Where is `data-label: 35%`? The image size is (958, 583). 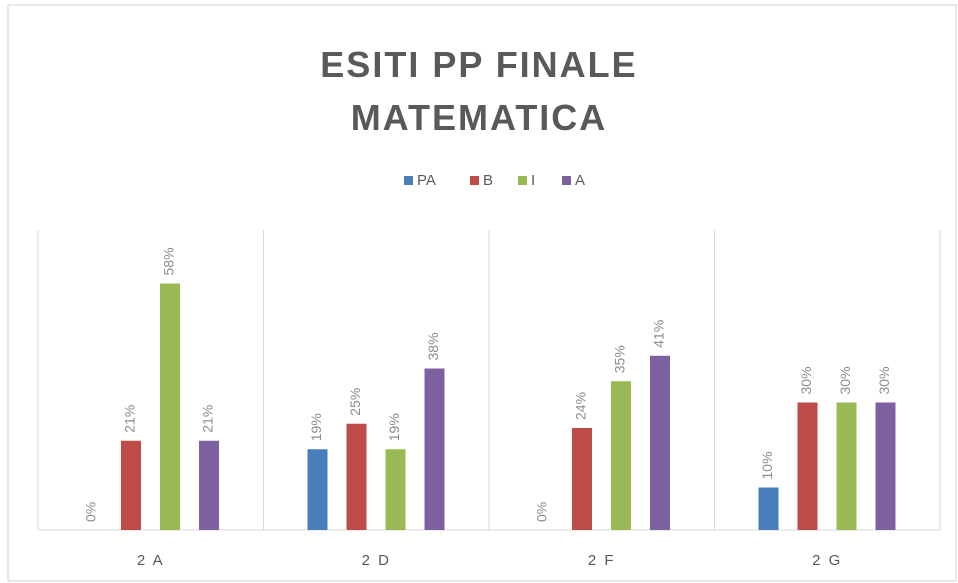 data-label: 35% is located at coordinates (620, 359).